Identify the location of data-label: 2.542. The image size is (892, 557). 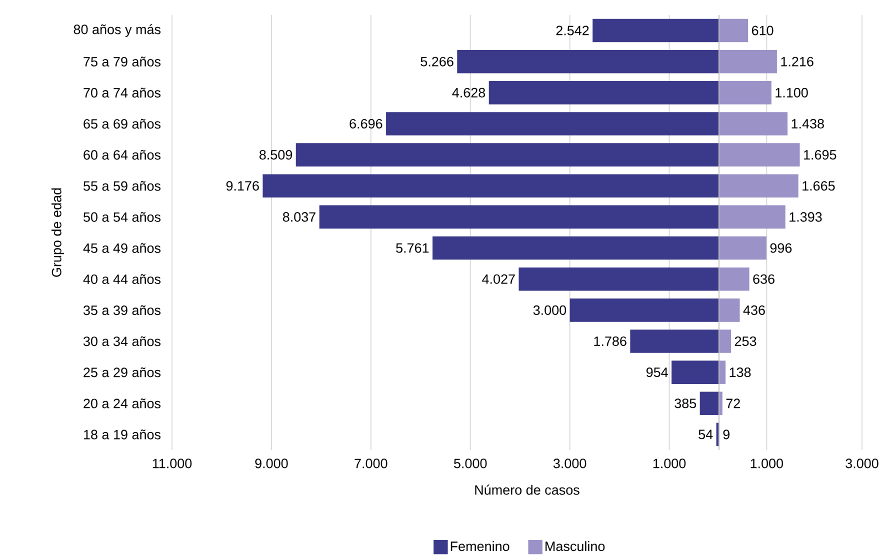
(572, 31).